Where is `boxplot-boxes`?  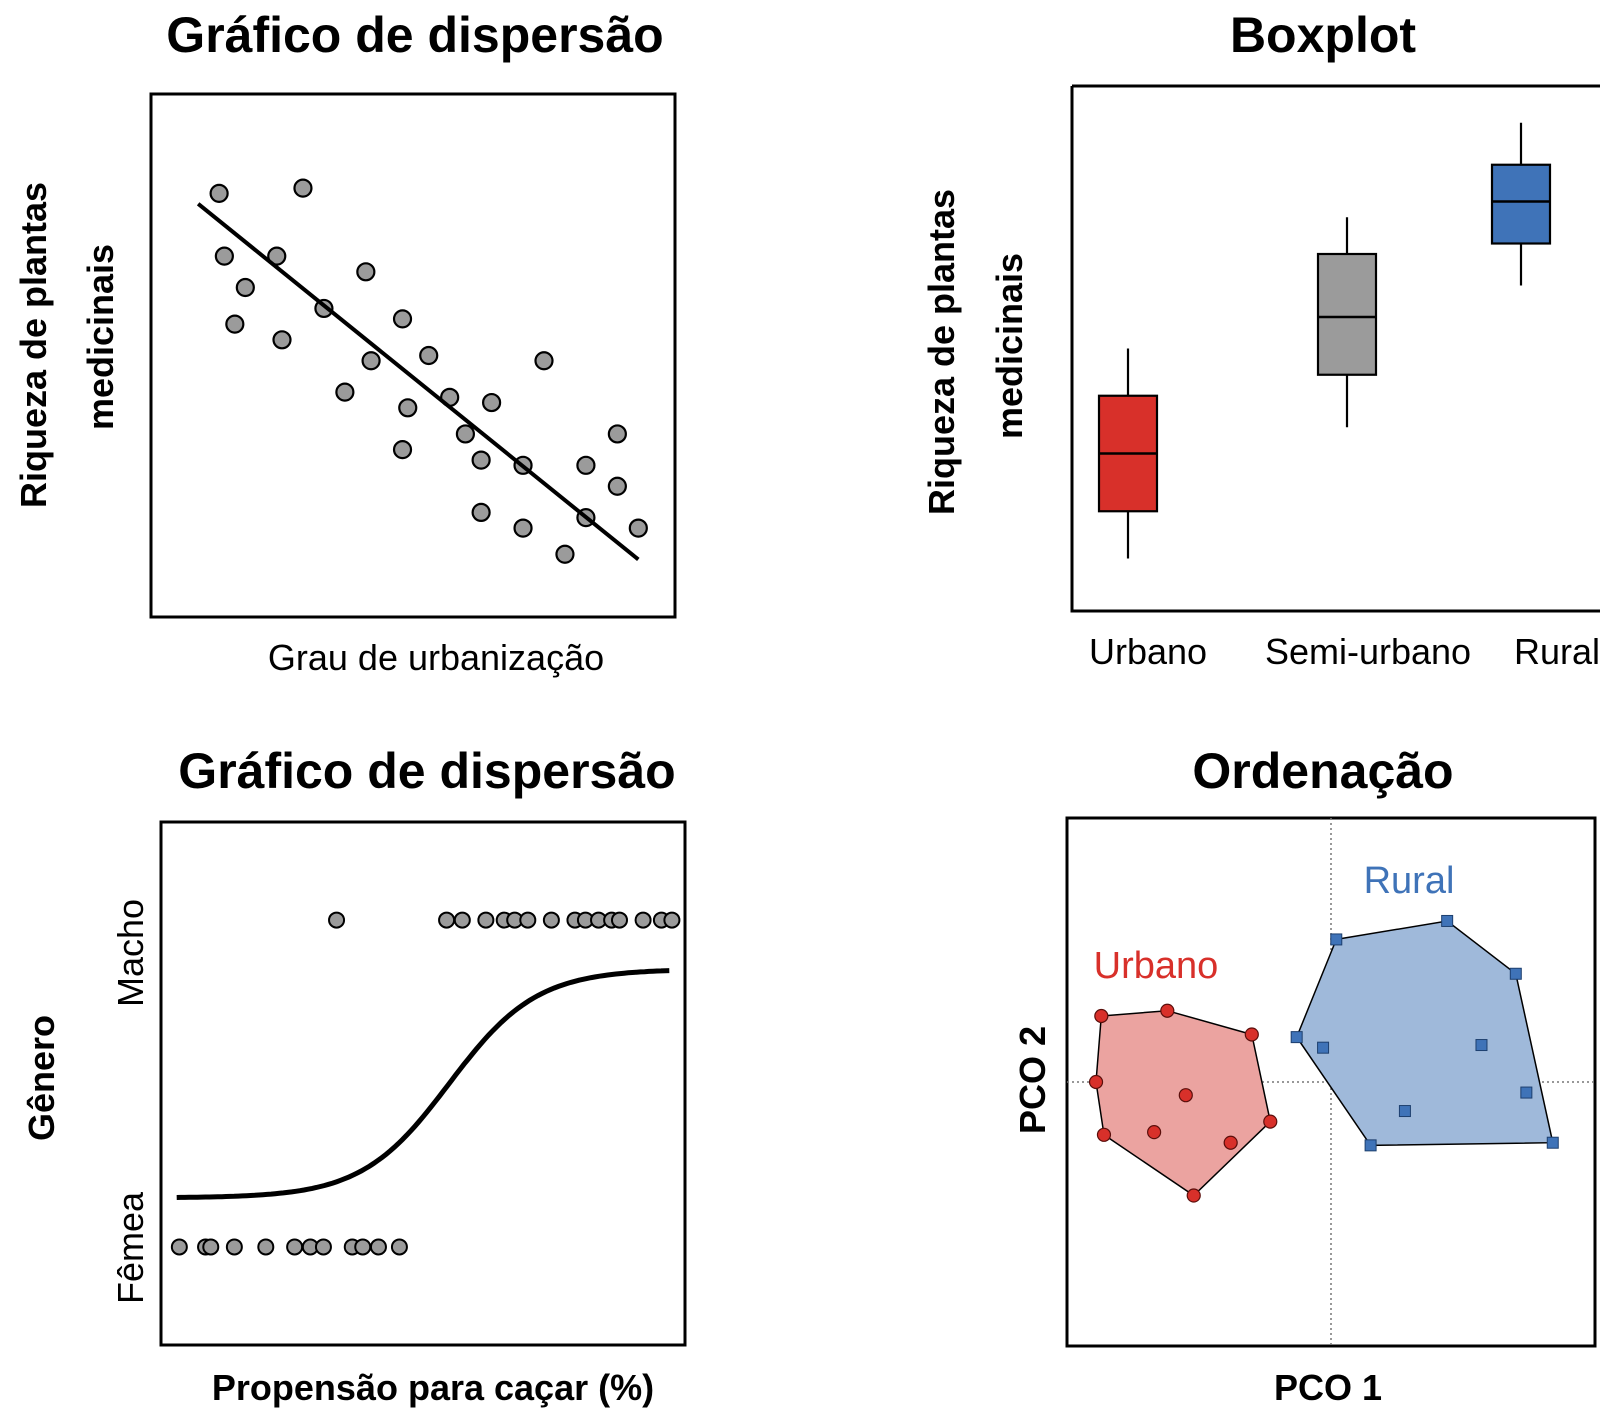
boxplot-boxes is located at coordinates (1324, 340).